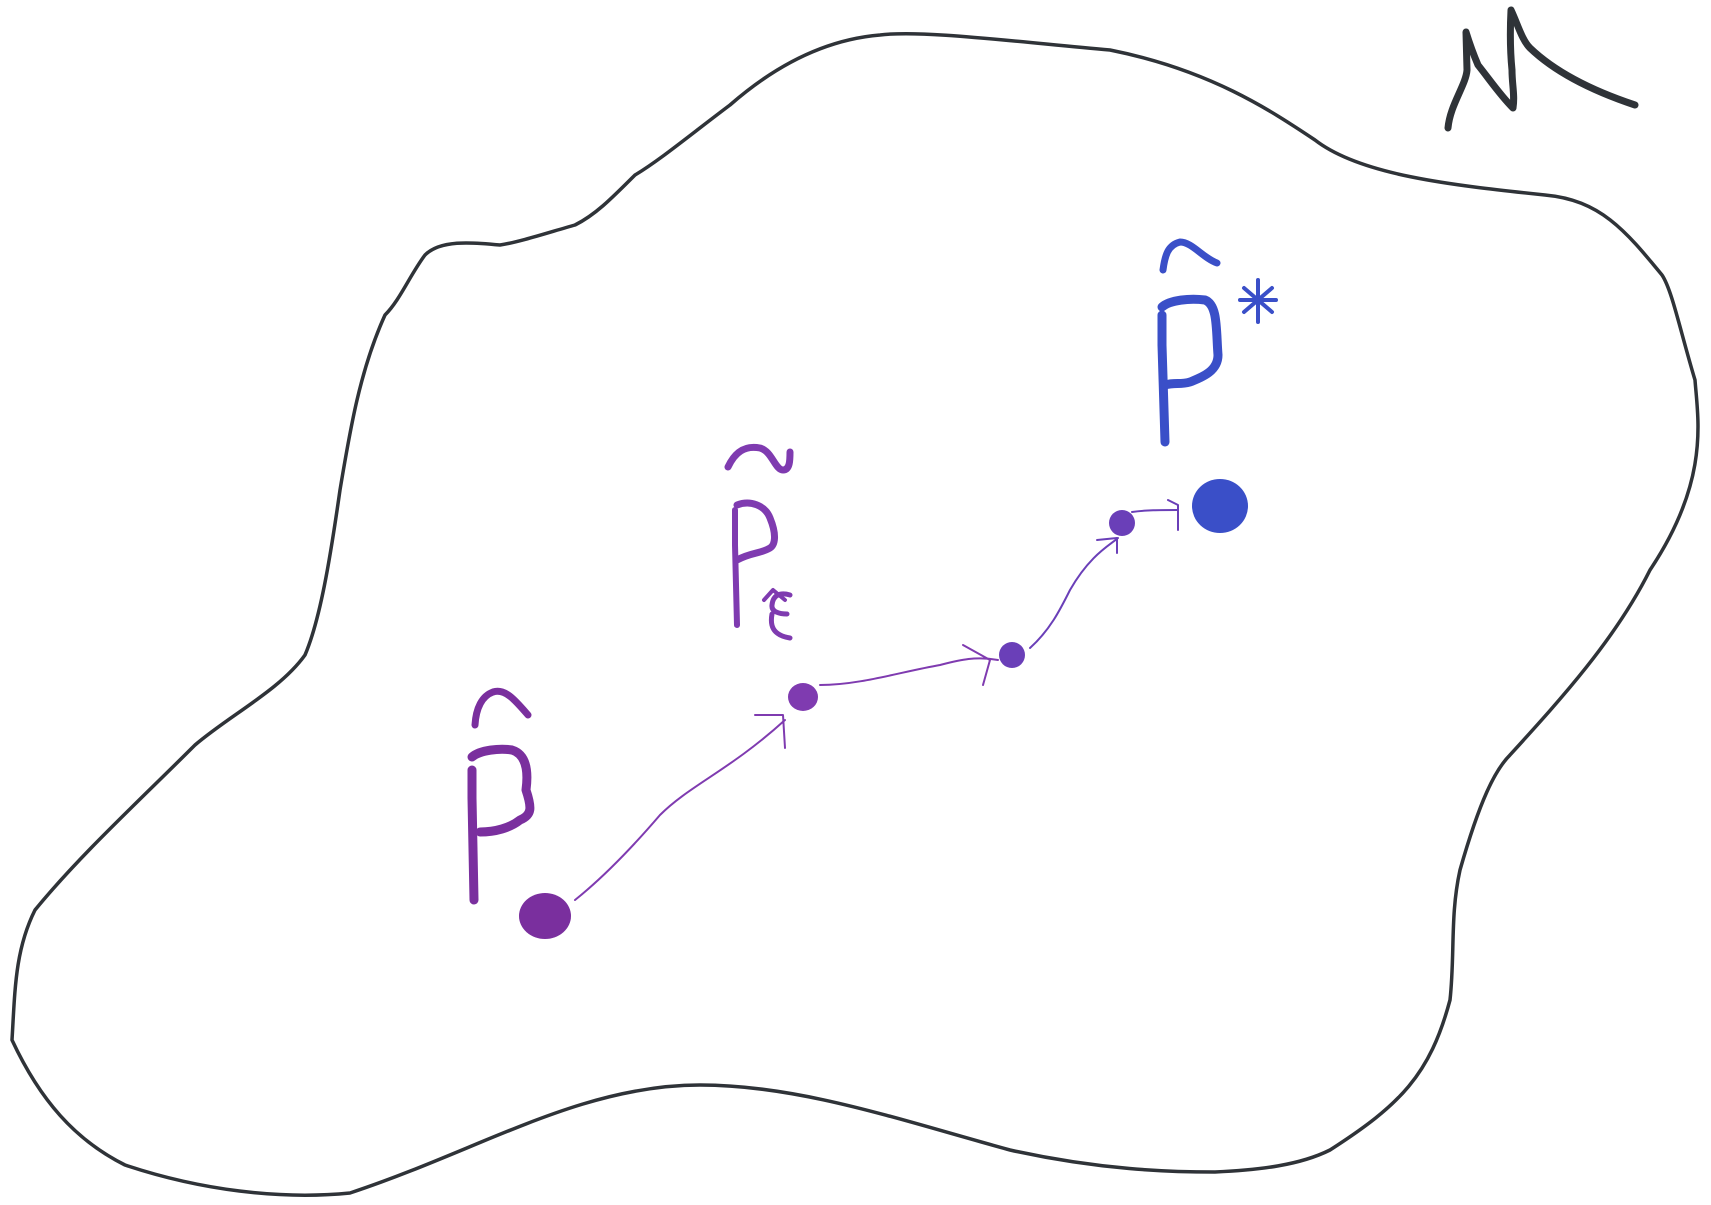 This screenshot has height=1205, width=1711. What do you see at coordinates (1220, 506) in the screenshot?
I see `point-p-hat-star` at bounding box center [1220, 506].